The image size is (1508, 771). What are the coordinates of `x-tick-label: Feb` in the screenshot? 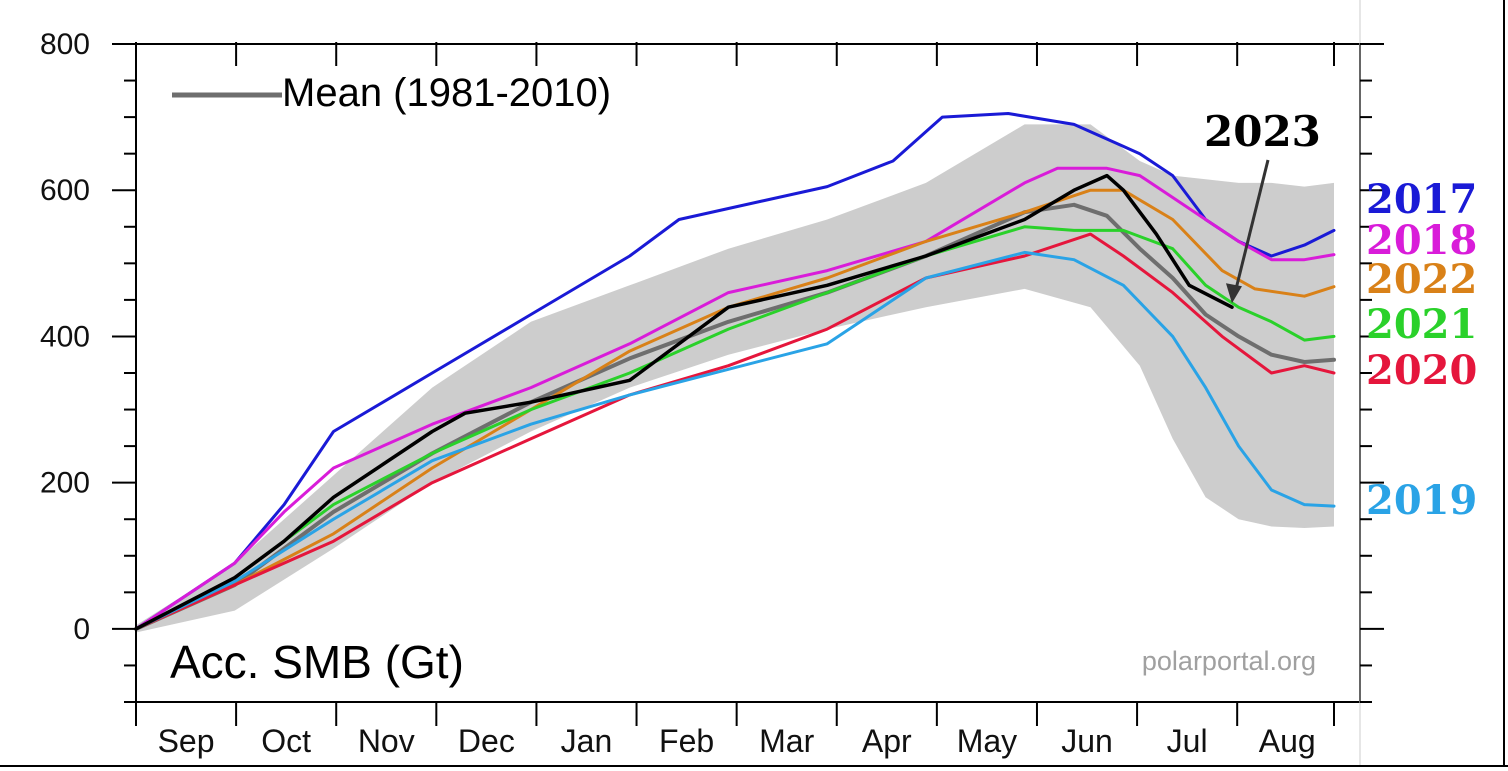 It's located at (686, 741).